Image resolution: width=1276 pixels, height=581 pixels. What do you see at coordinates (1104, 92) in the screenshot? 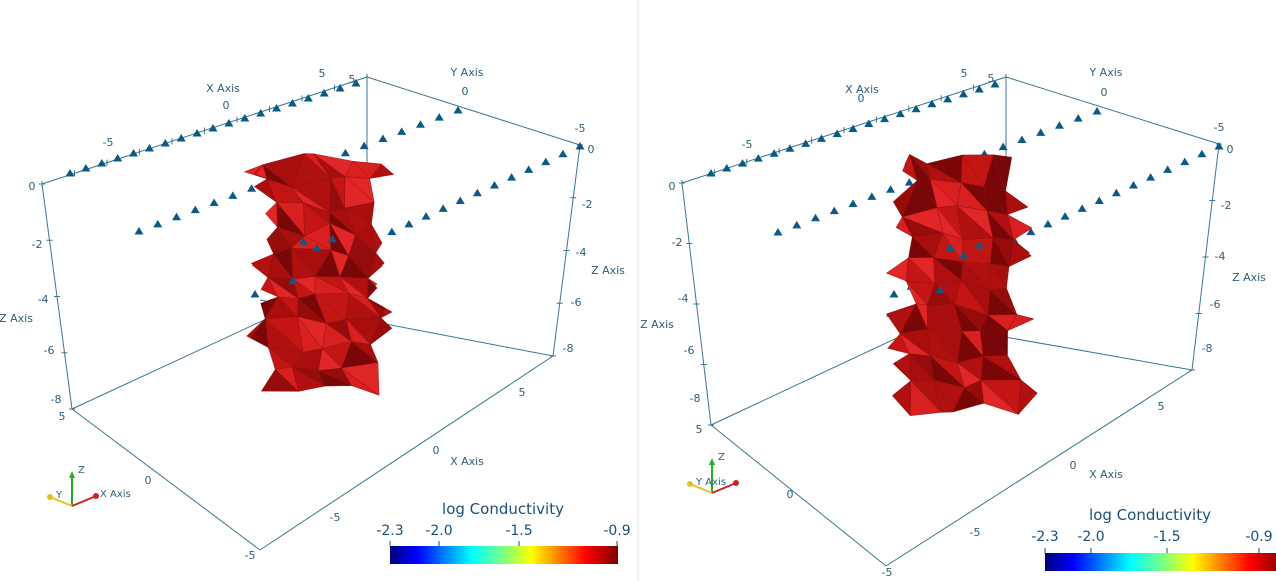
I see `y-axis-tick-label: 0` at bounding box center [1104, 92].